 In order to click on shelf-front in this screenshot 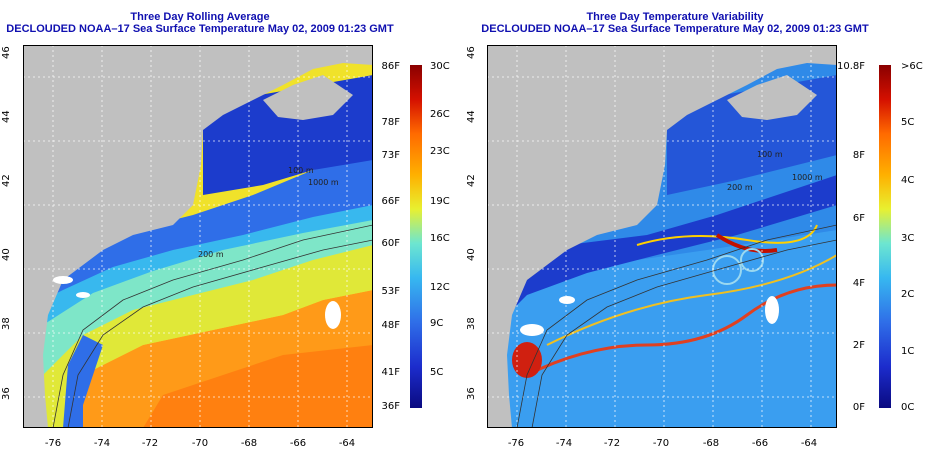, I will do `click(208, 296)`.